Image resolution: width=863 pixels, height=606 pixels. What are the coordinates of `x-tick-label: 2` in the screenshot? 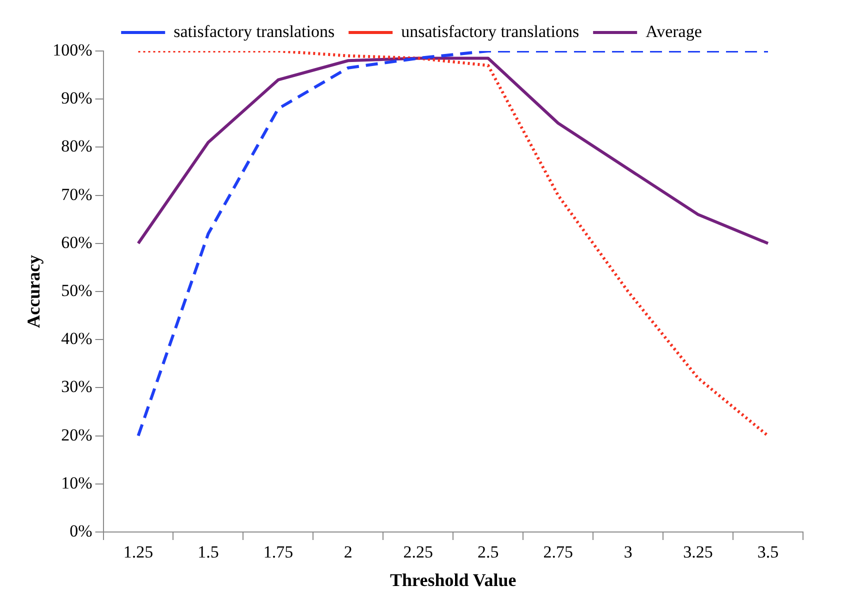 It's located at (348, 552).